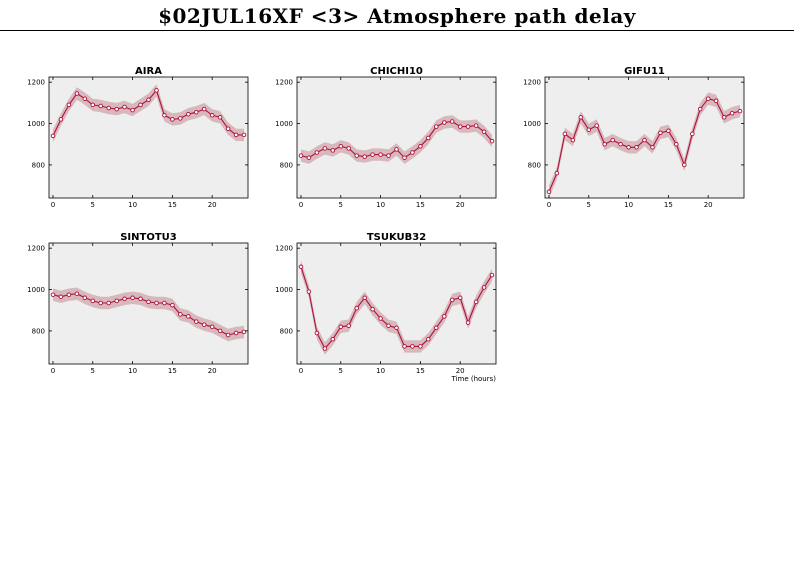 Image resolution: width=794 pixels, height=577 pixels. I want to click on chart-title: AIRA, so click(148, 71).